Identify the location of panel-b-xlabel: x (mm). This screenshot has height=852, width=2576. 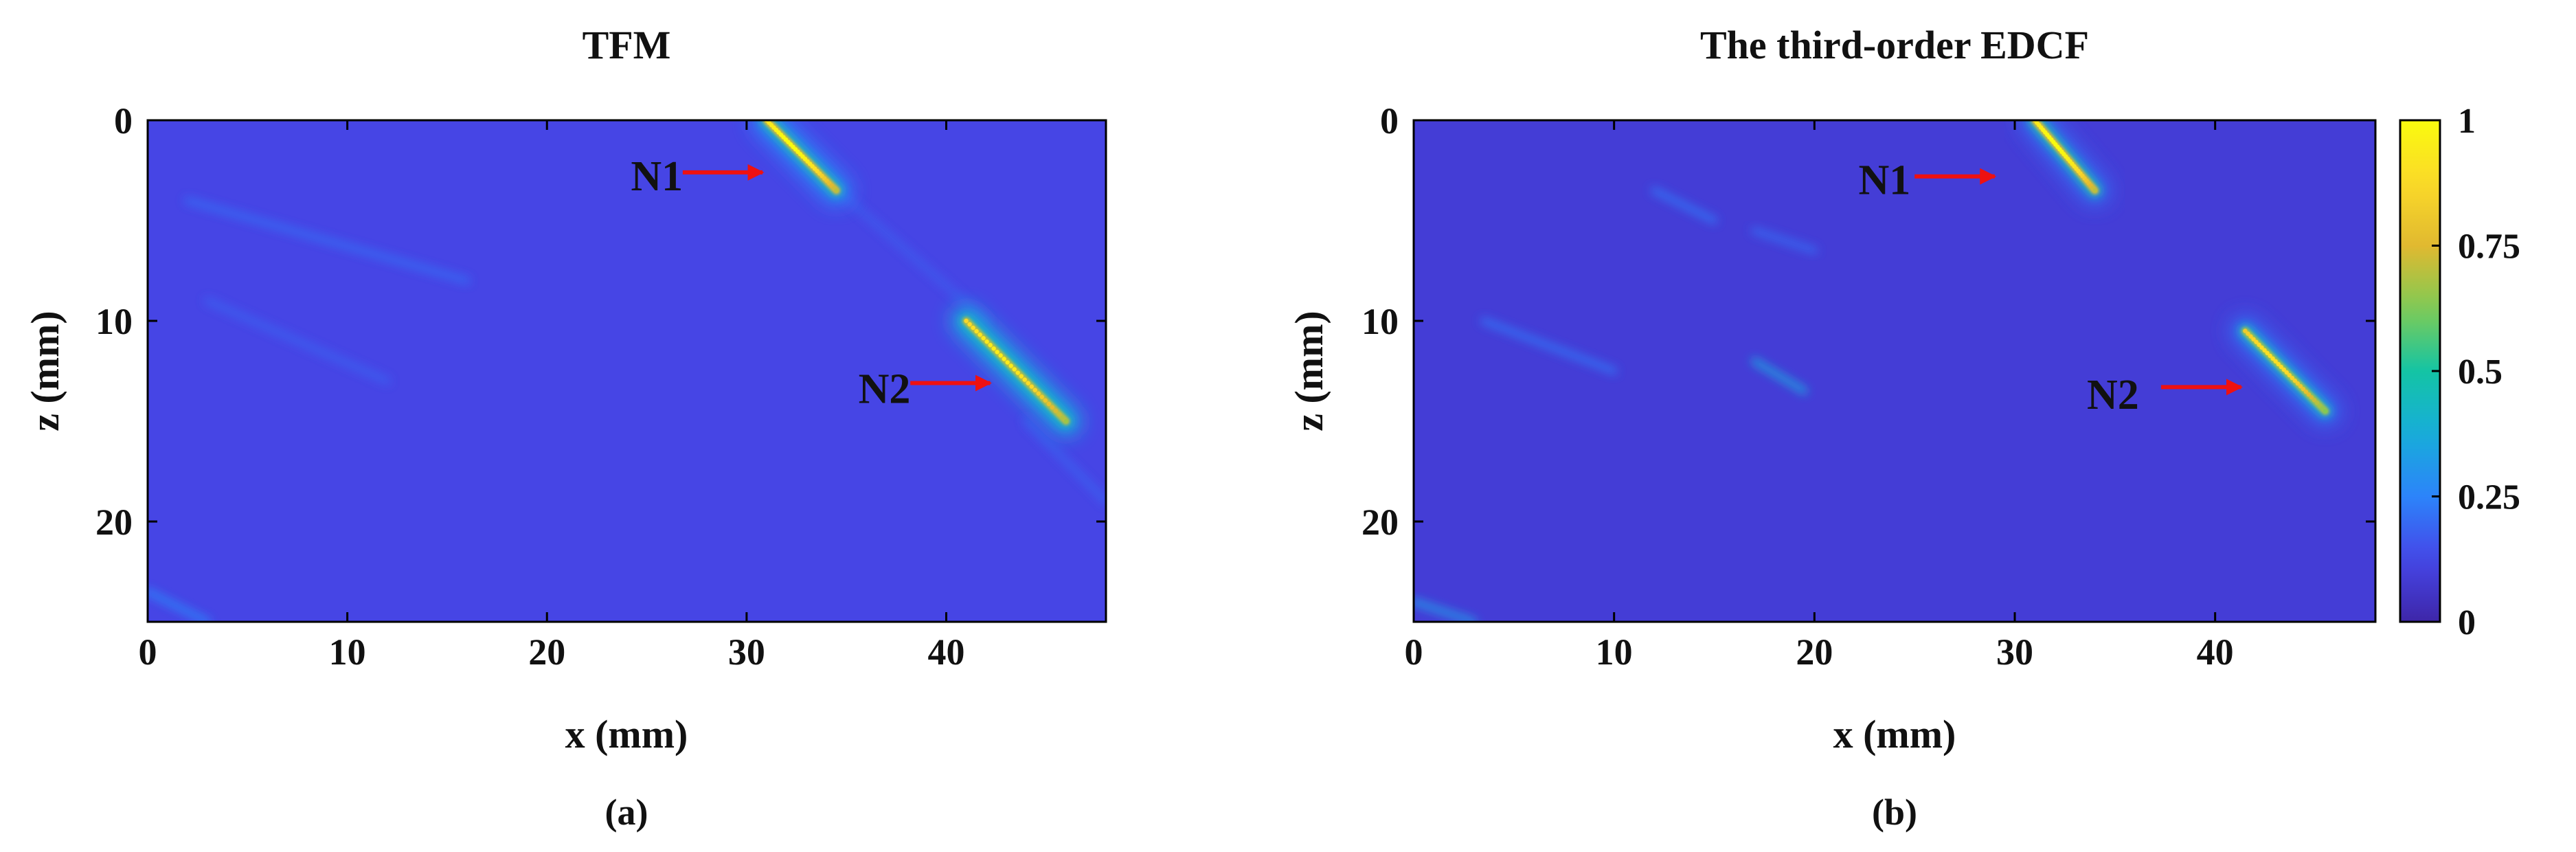
(1894, 734).